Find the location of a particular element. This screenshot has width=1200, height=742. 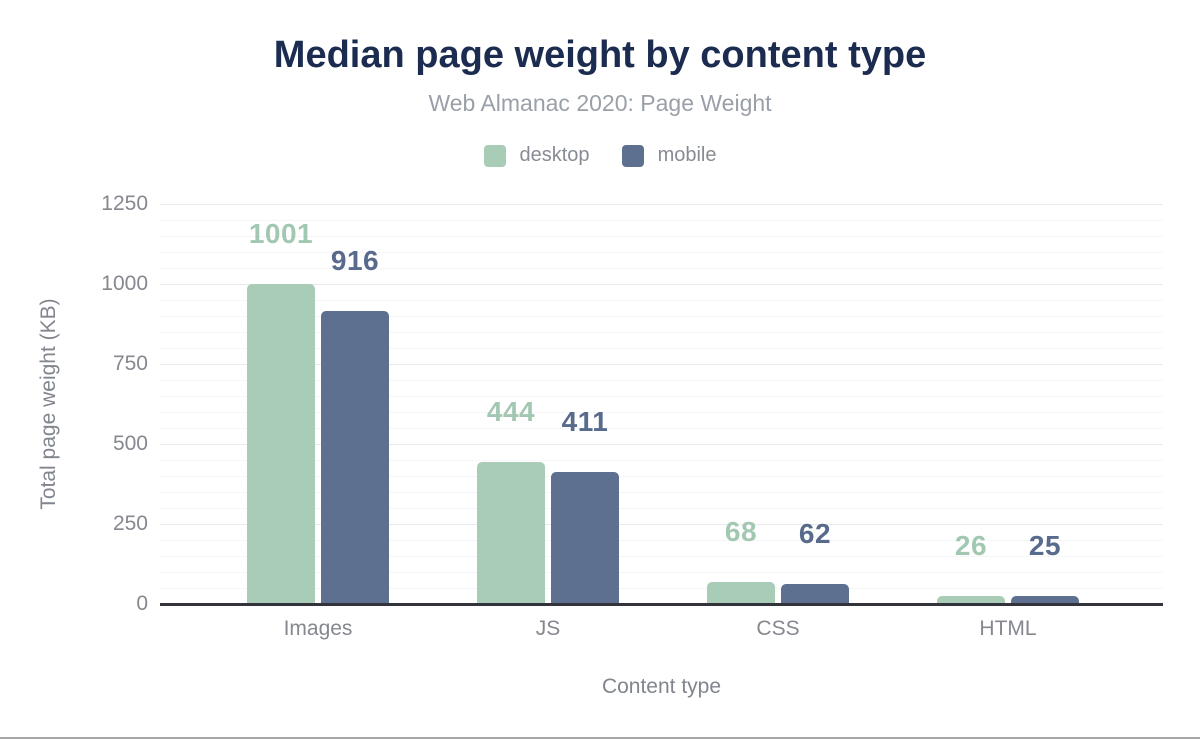

legend-label-mobile: mobile is located at coordinates (687, 155).